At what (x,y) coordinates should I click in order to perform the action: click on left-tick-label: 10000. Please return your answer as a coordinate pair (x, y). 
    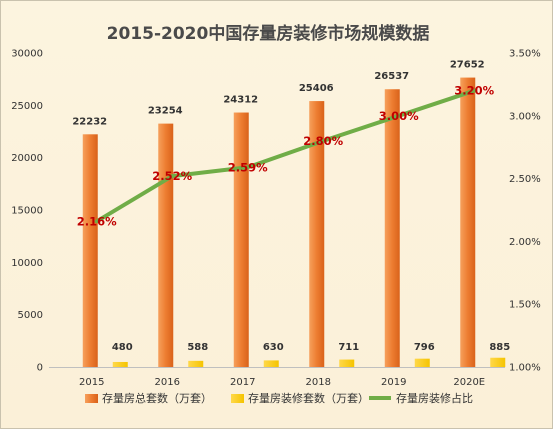
    Looking at the image, I should click on (27, 263).